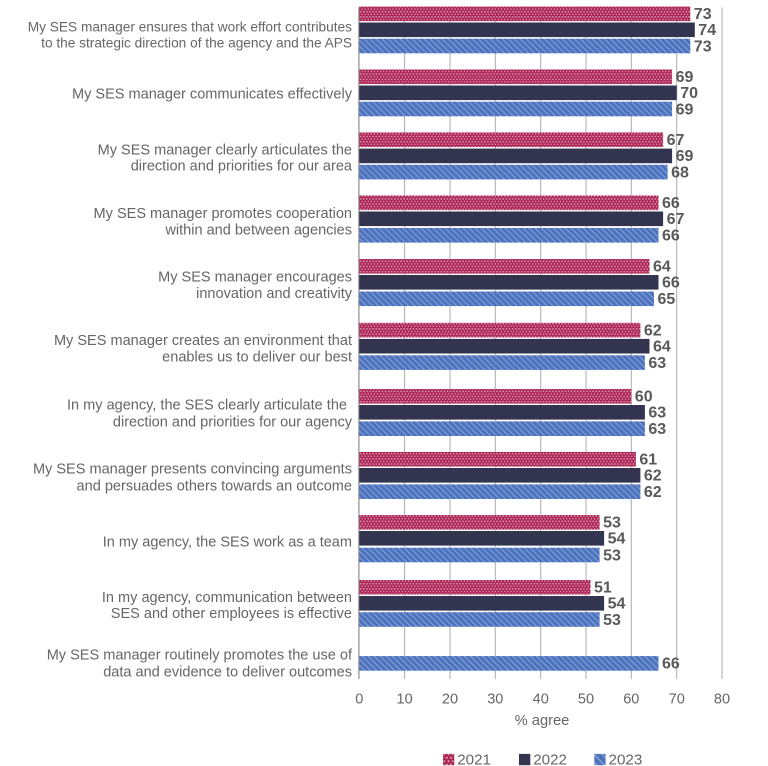 Image resolution: width=768 pixels, height=766 pixels. What do you see at coordinates (680, 172) in the screenshot?
I see `svg-text: 68` at bounding box center [680, 172].